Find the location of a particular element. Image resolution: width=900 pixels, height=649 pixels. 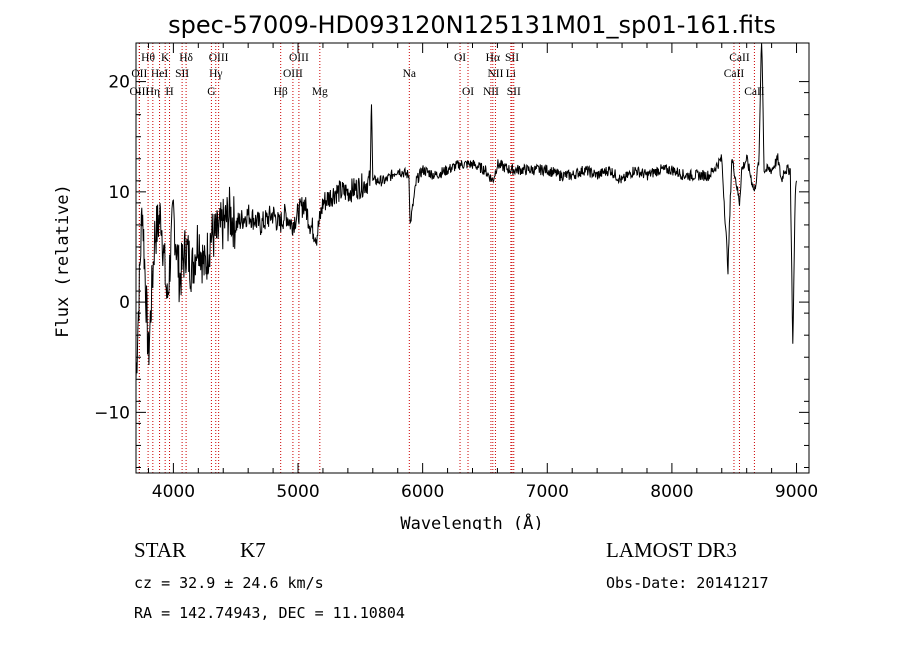

survey-name: LAMOST DR3 is located at coordinates (671, 550).